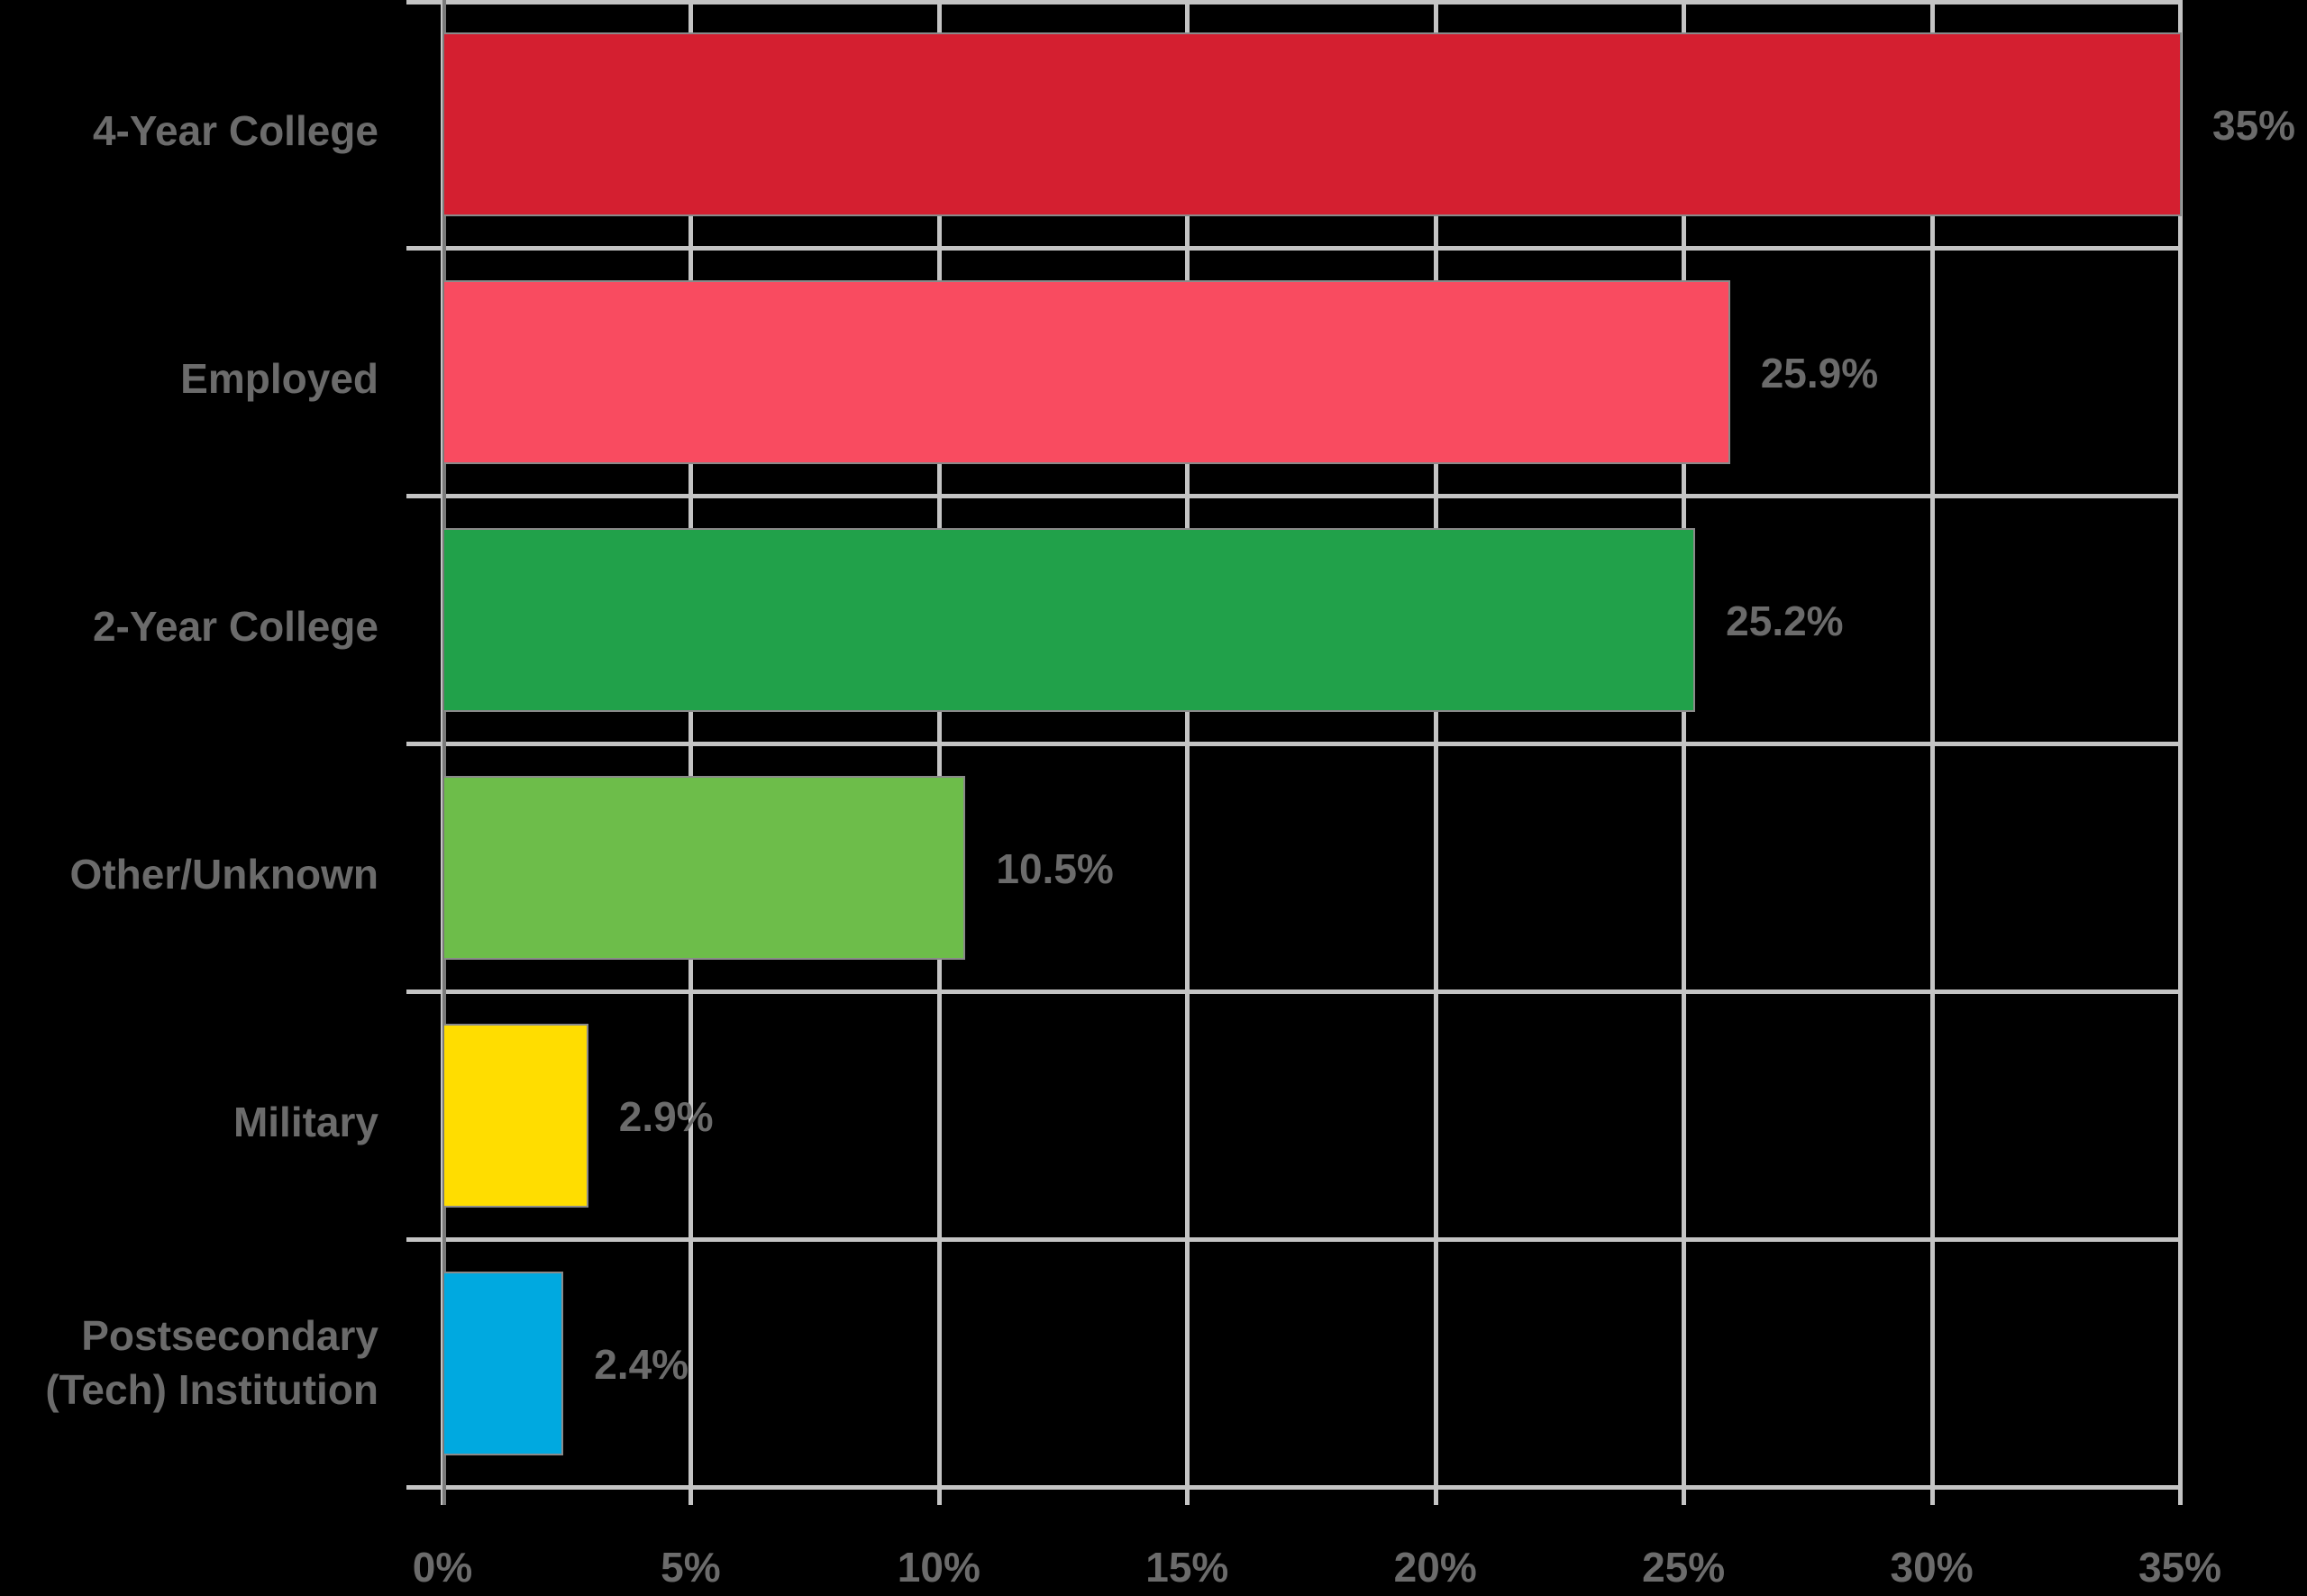 This screenshot has height=1596, width=2307. What do you see at coordinates (641, 1364) in the screenshot?
I see `value-label: 2.4%` at bounding box center [641, 1364].